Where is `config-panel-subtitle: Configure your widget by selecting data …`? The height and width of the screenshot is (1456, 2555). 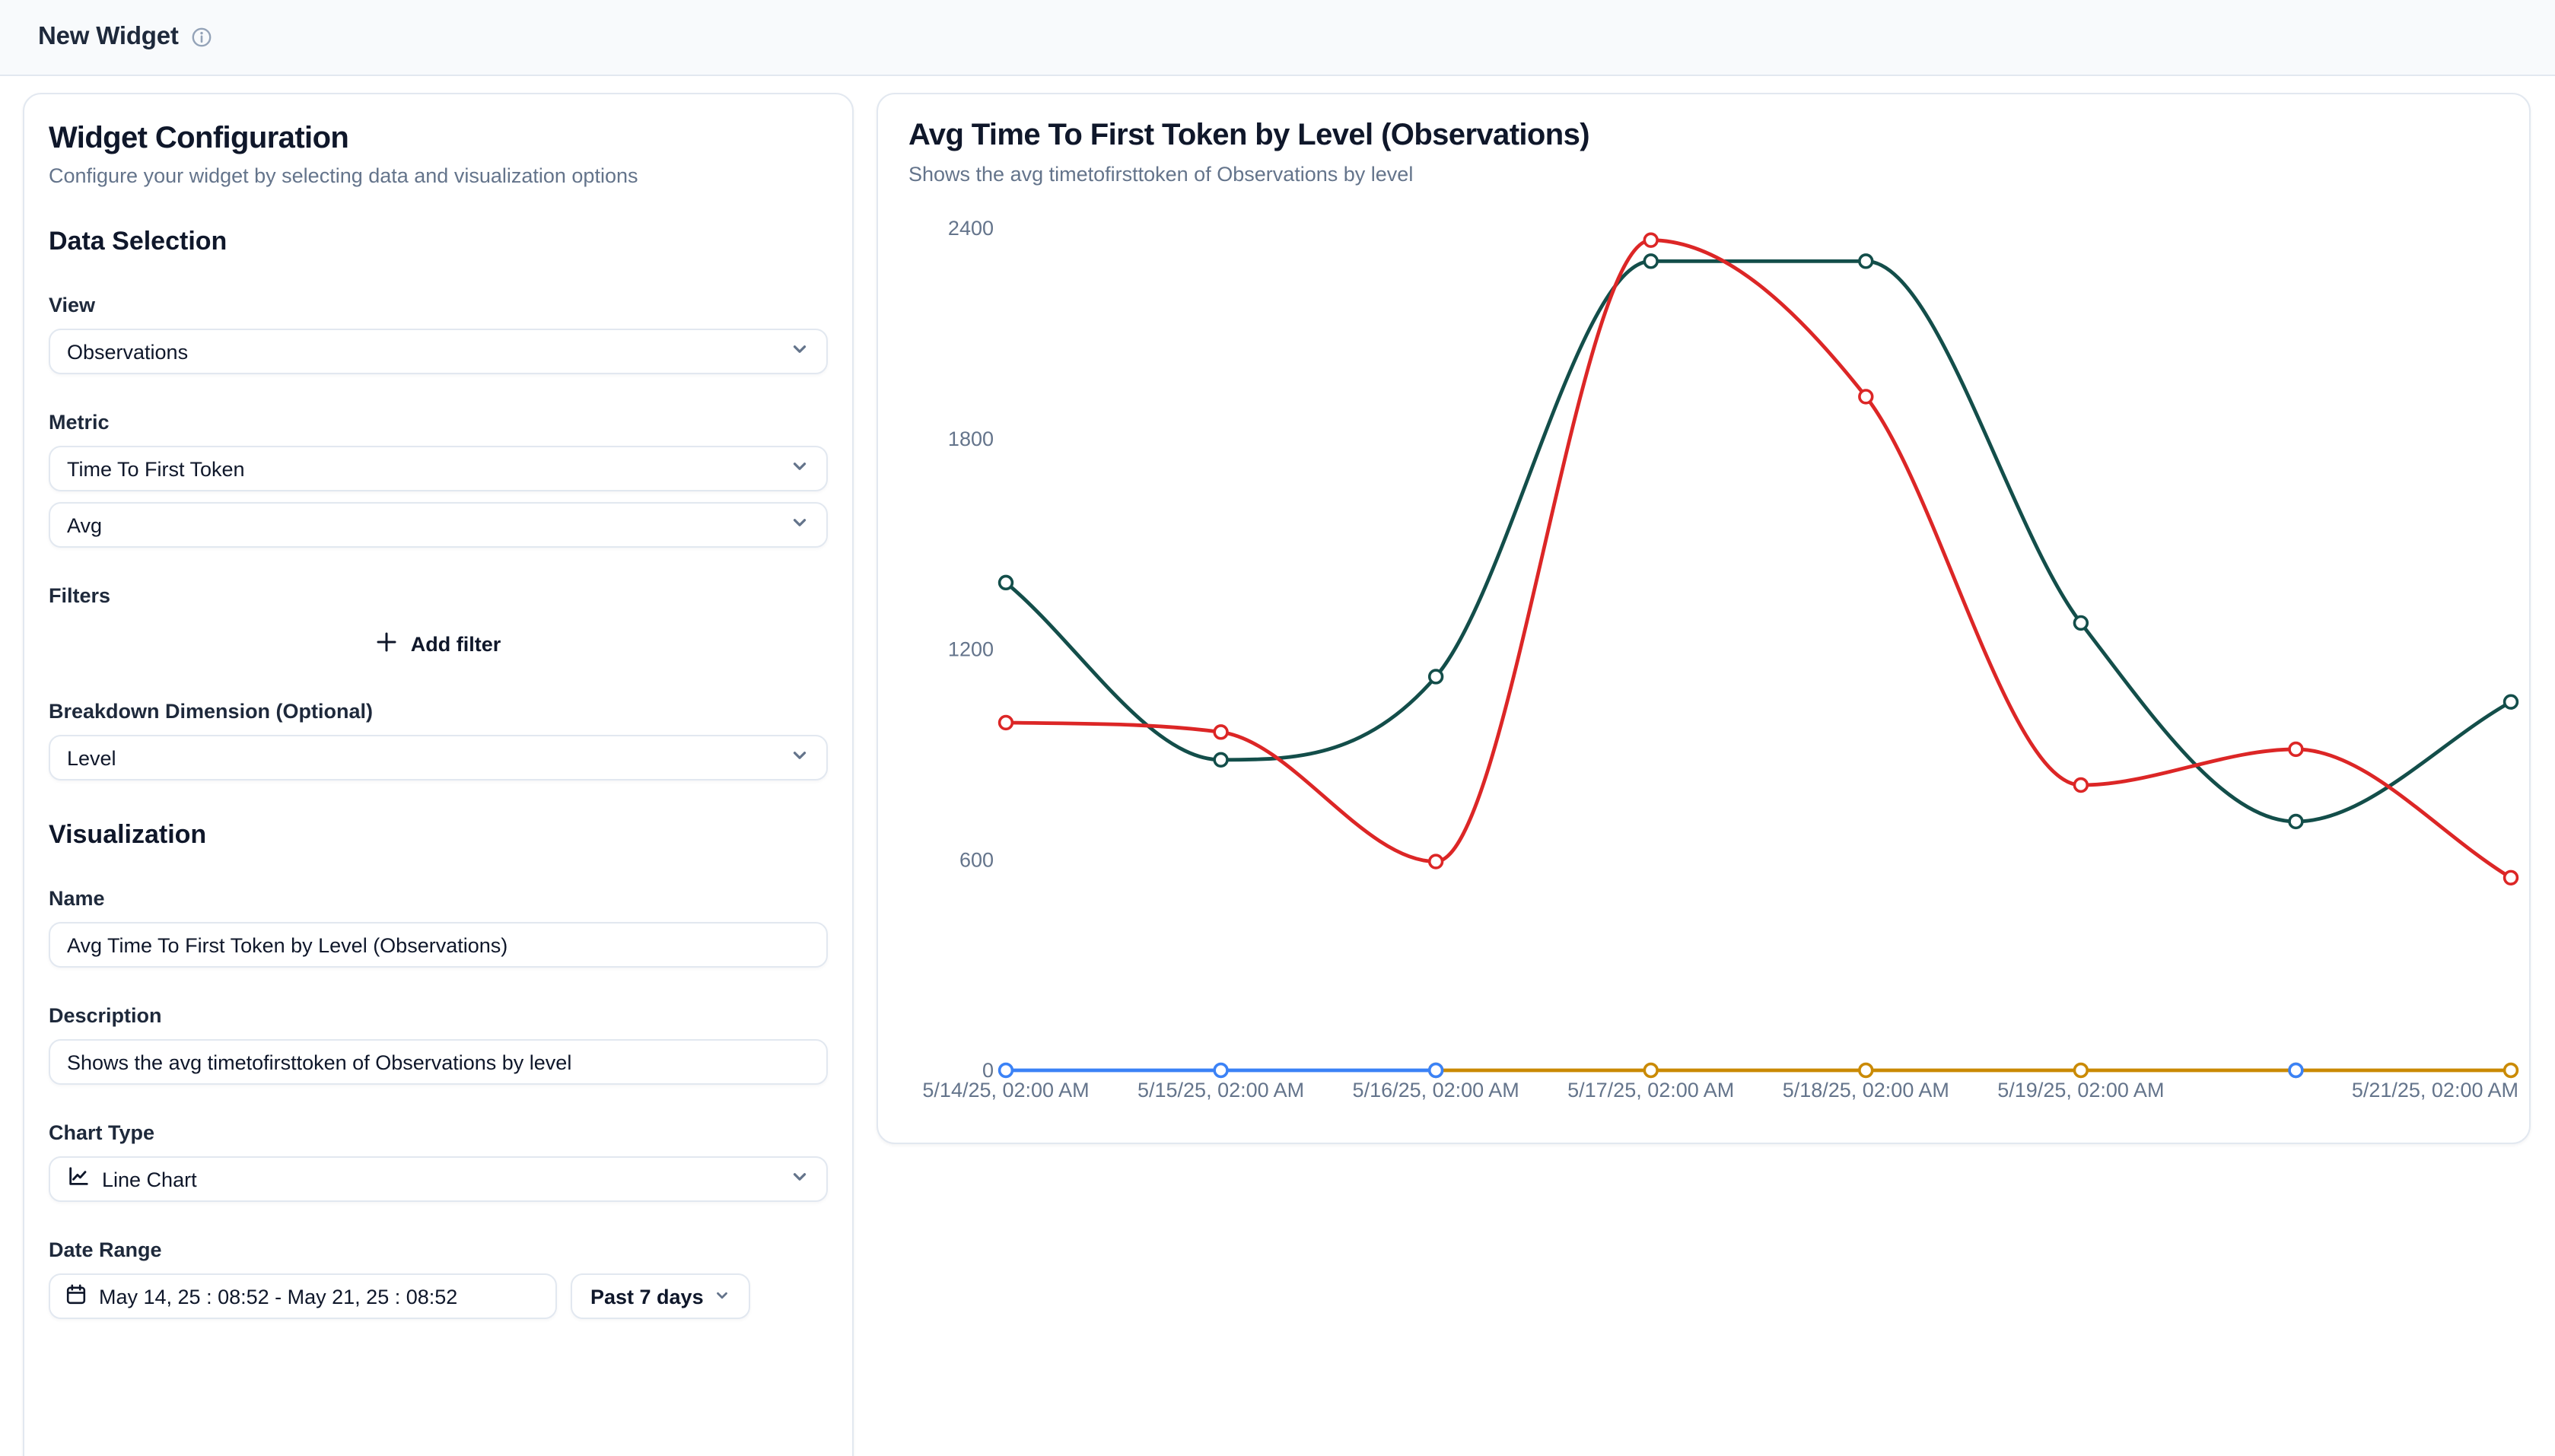
config-panel-subtitle: Configure your widget by selecting data … is located at coordinates (343, 175).